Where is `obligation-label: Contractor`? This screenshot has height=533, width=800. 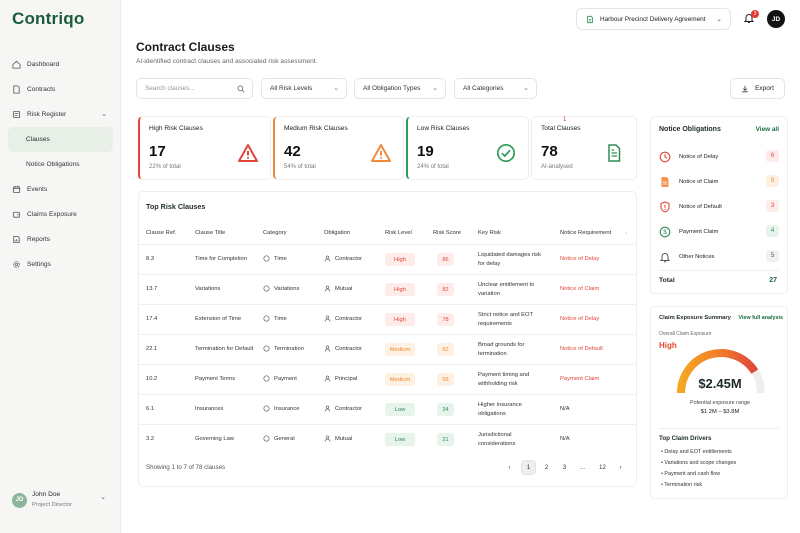
obligation-label: Contractor is located at coordinates (349, 259).